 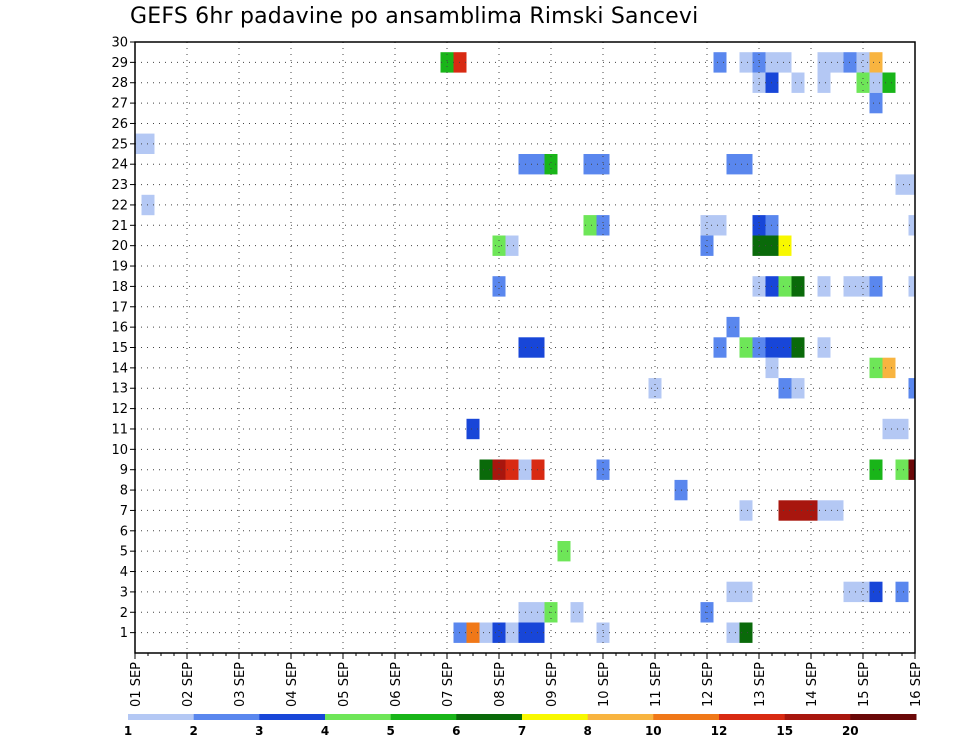 What do you see at coordinates (653, 731) in the screenshot?
I see `legend-label: 10` at bounding box center [653, 731].